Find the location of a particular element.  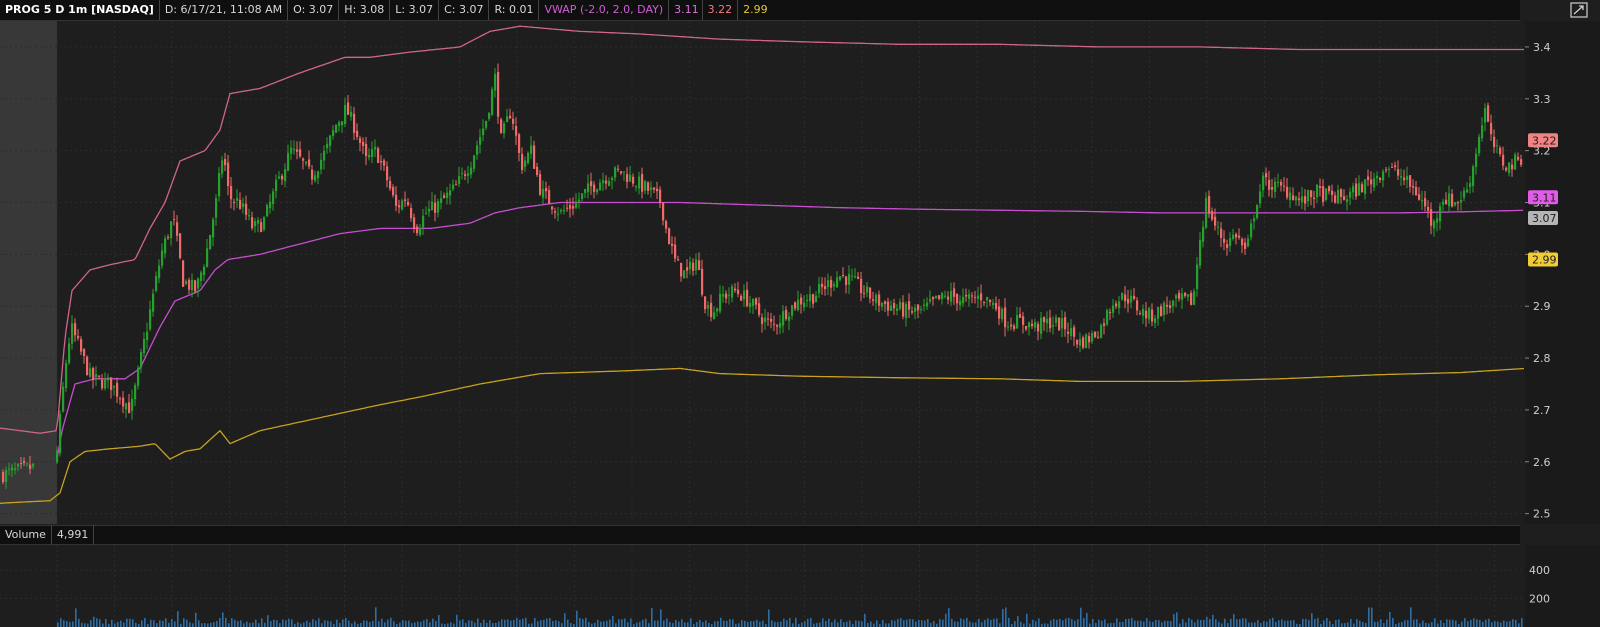

date-time-readout: D: 6/17/21, 11:08 AM is located at coordinates (224, 10).